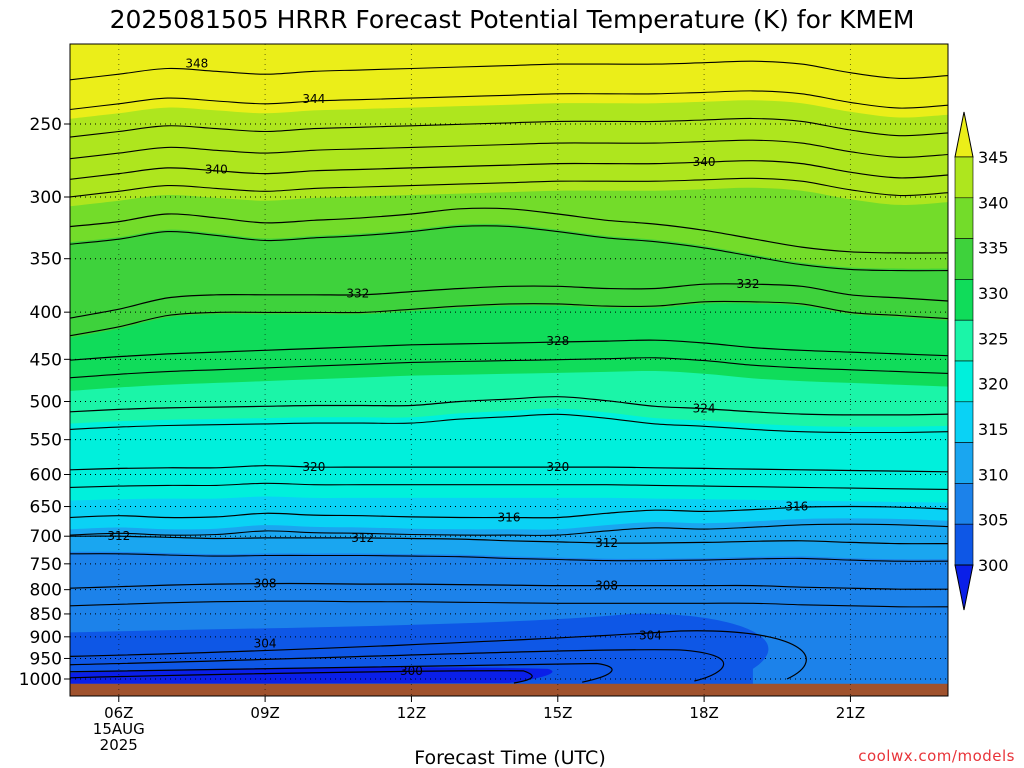 This screenshot has height=768, width=1024. What do you see at coordinates (993, 520) in the screenshot?
I see `colorbar-label: 305` at bounding box center [993, 520].